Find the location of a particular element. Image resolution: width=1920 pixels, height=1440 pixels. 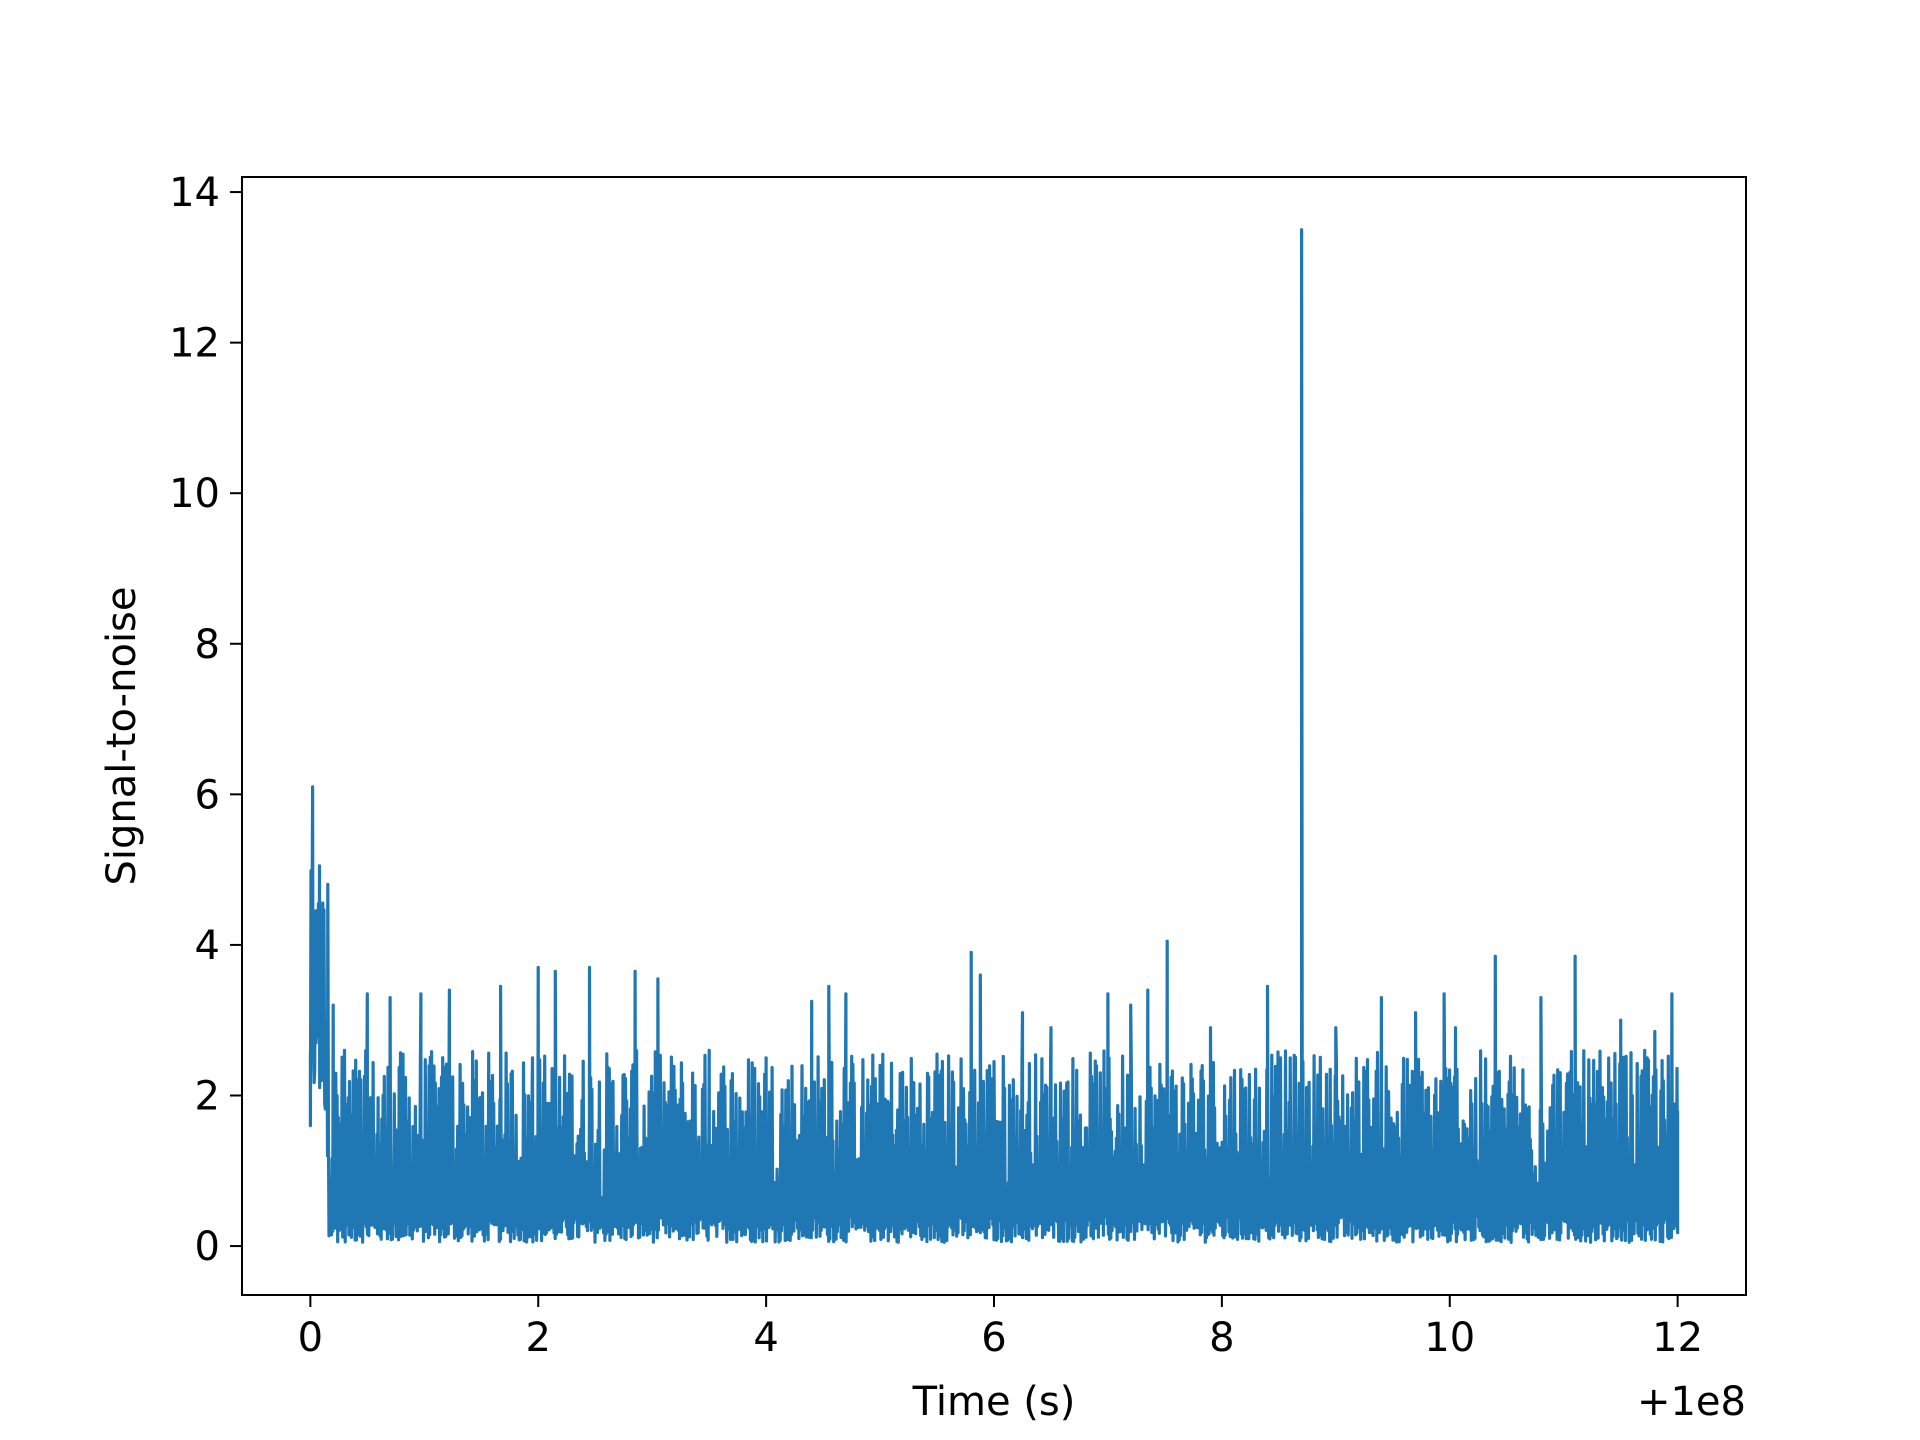

x-tick-label: 10 is located at coordinates (1449, 1338).